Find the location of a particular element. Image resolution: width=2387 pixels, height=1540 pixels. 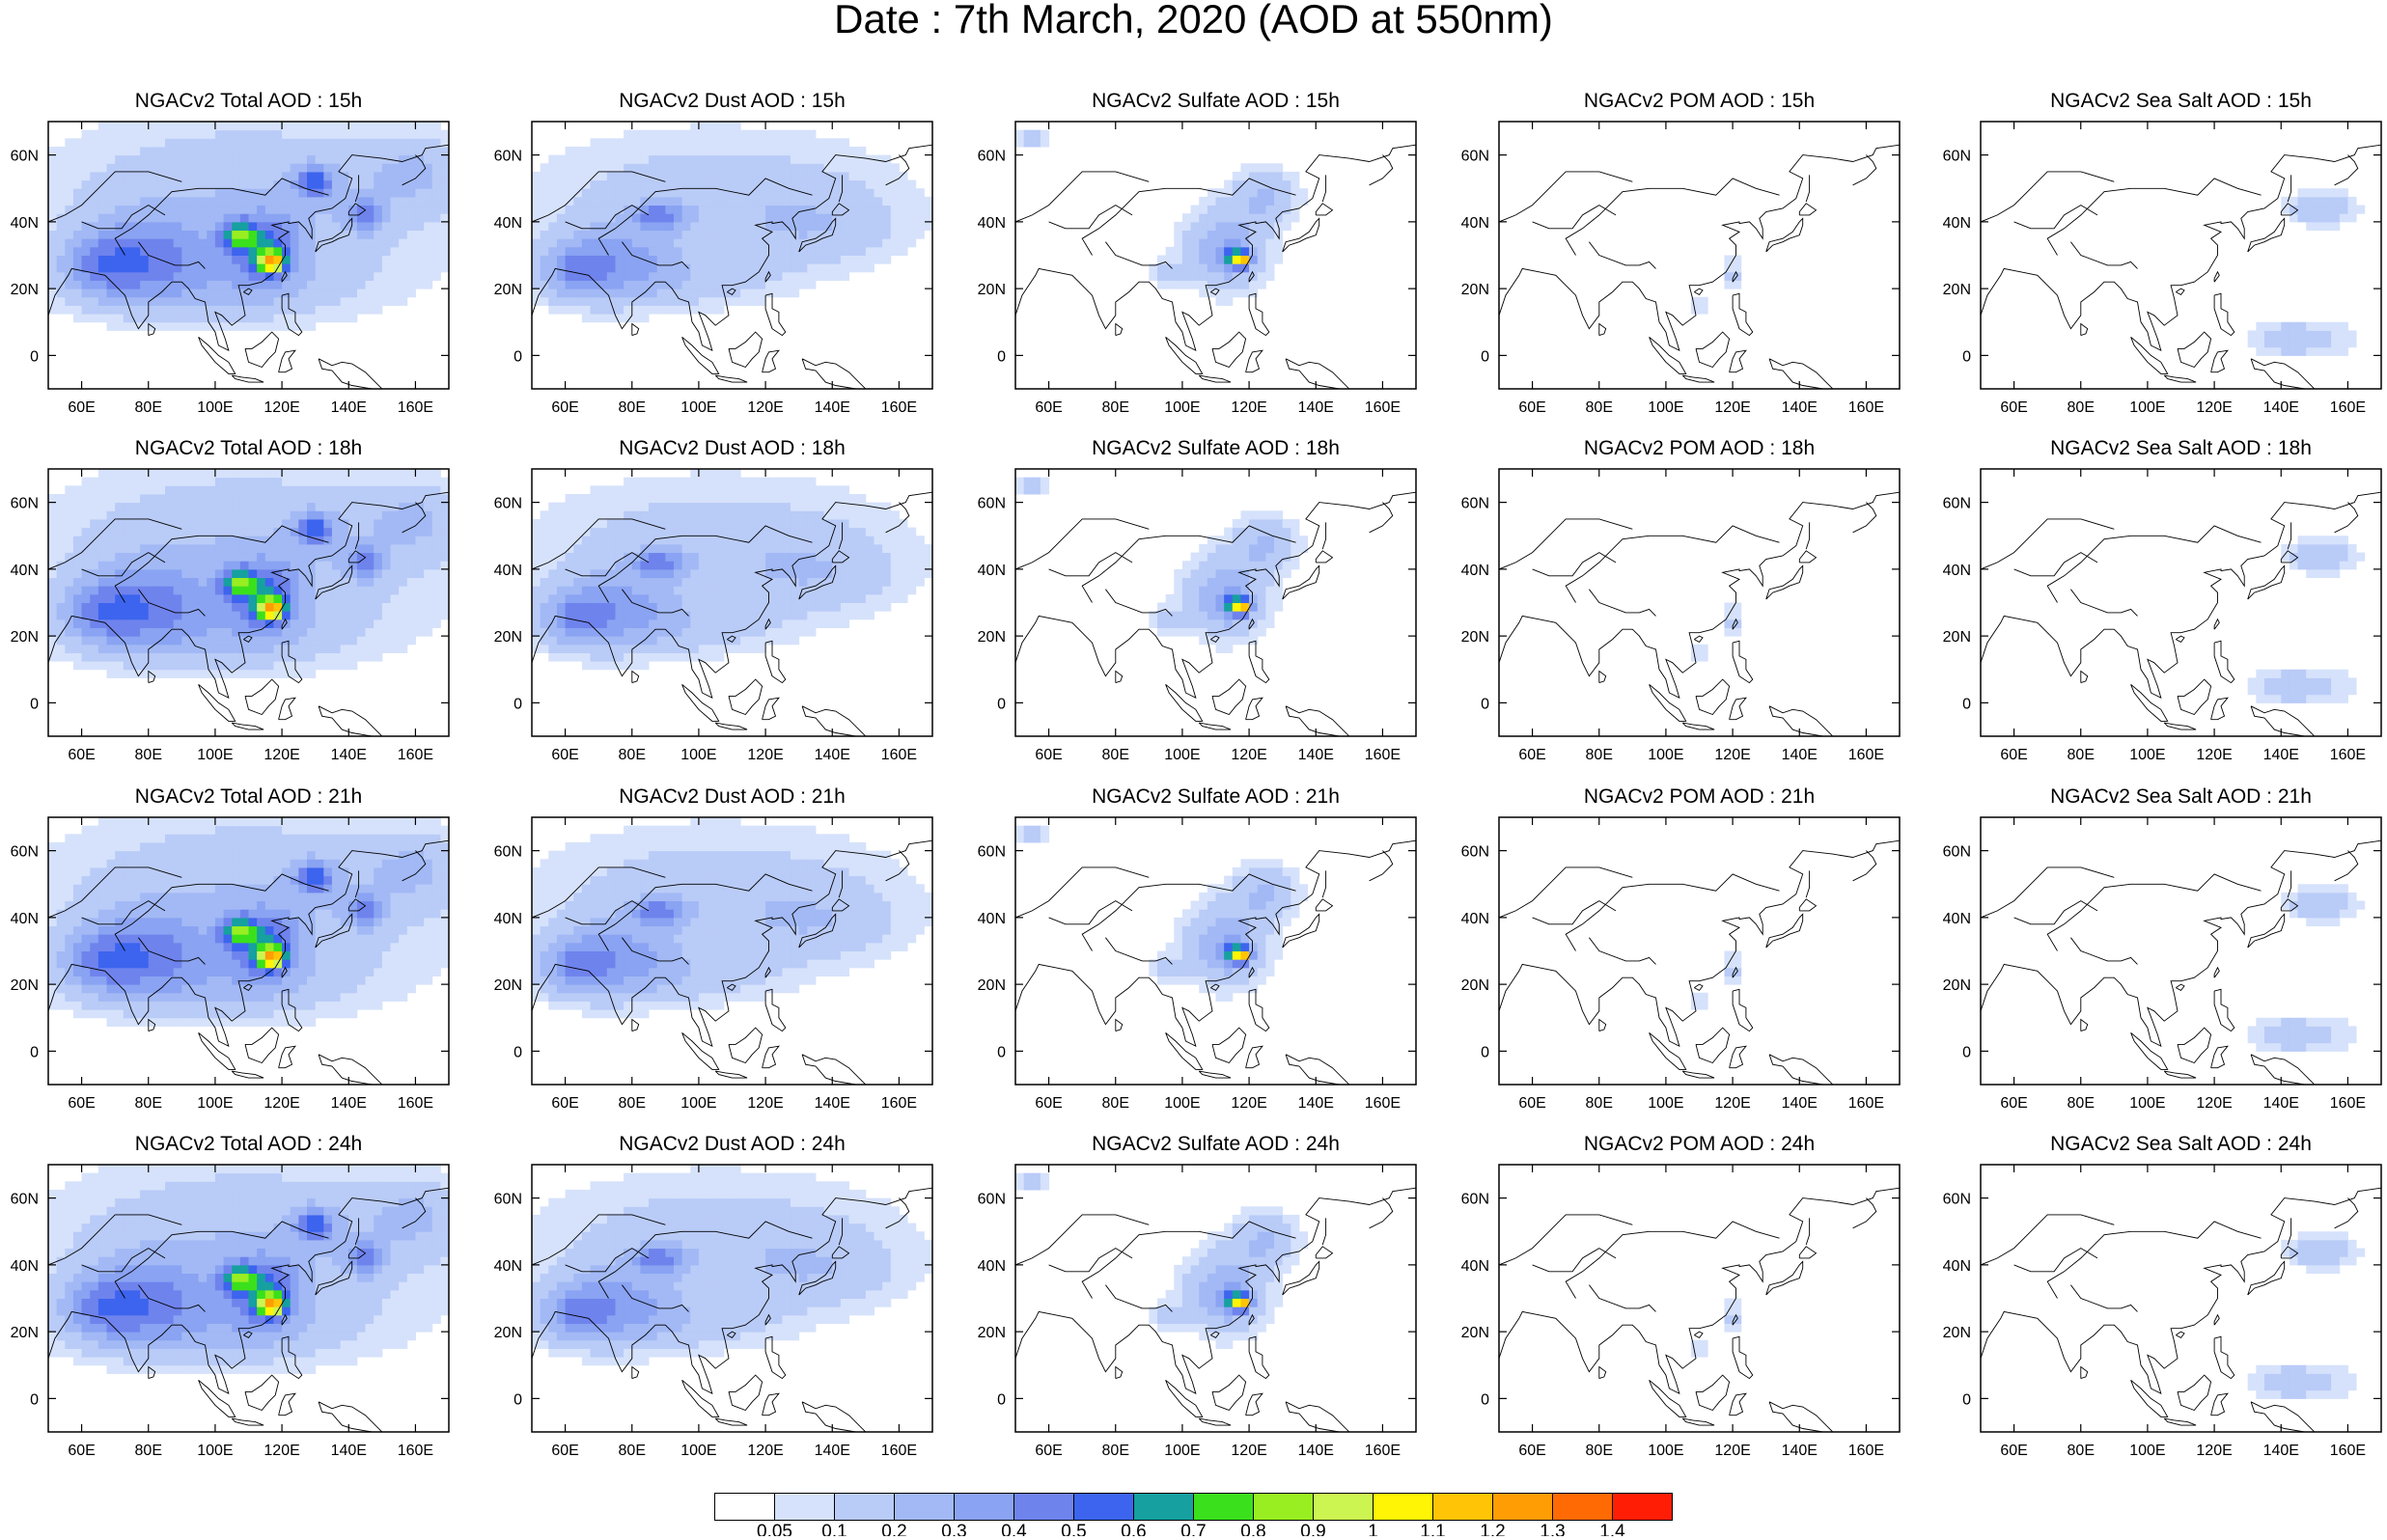

y-tick-label: 0 is located at coordinates (517, 356).